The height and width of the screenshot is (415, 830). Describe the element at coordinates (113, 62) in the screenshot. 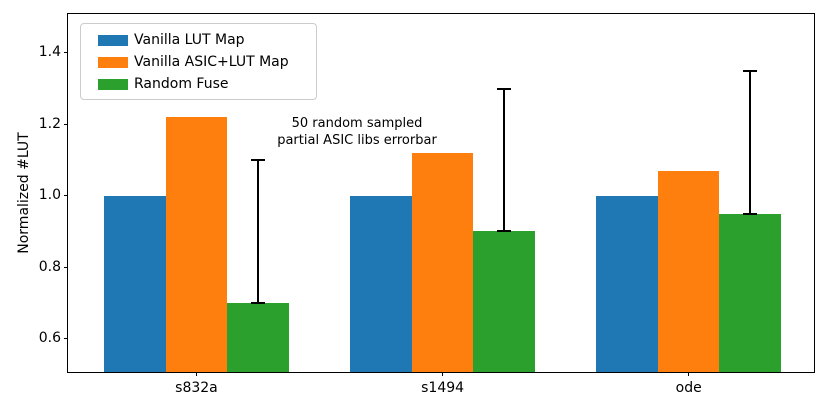

I see `legend-swatch-orange-icon` at that location.